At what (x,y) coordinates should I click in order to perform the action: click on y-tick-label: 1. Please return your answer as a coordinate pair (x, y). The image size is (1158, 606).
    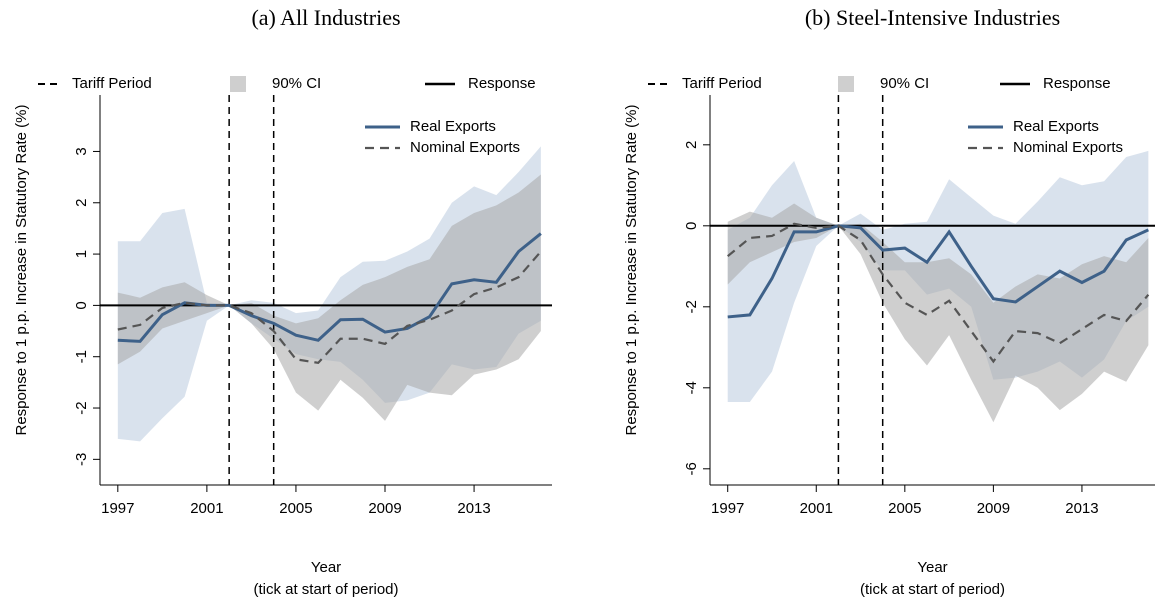
    Looking at the image, I should click on (81, 254).